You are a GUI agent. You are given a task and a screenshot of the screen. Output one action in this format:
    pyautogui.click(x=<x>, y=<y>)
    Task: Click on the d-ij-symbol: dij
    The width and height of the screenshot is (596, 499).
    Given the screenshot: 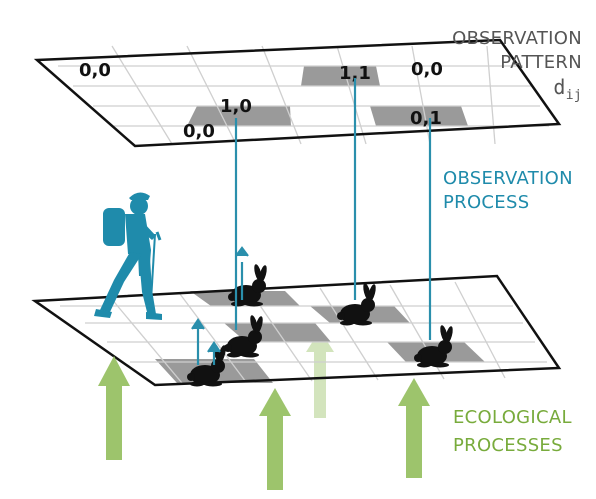 What is the action you would take?
    pyautogui.click(x=501, y=91)
    